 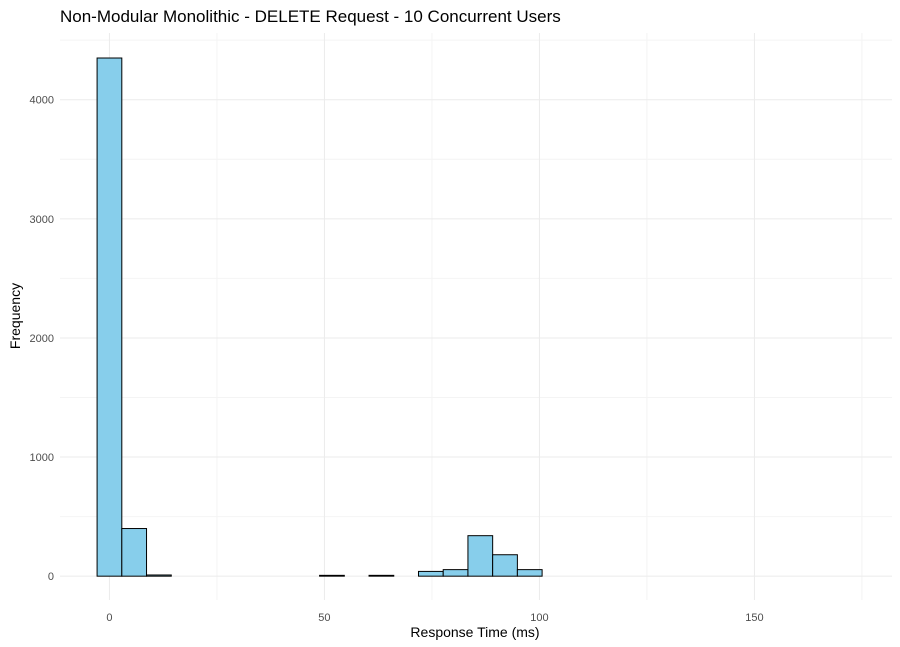 I want to click on y-tick-label: 3000, so click(x=42, y=220).